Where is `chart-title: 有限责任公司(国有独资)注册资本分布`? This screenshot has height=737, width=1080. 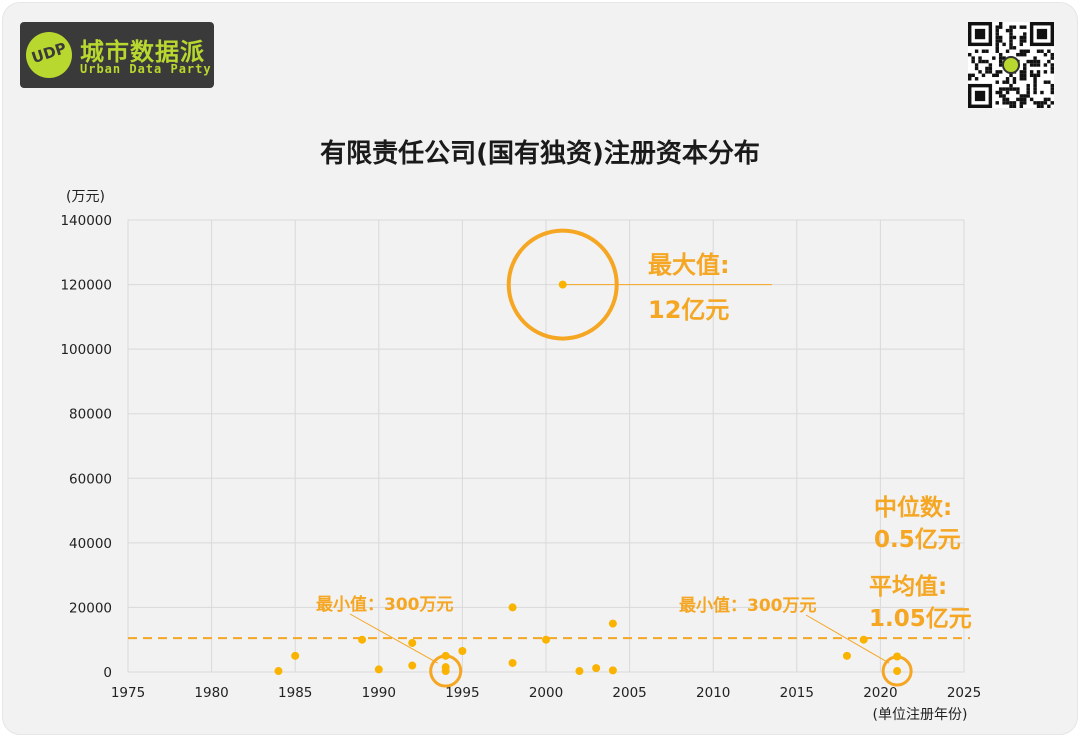 chart-title: 有限责任公司(国有独资)注册资本分布 is located at coordinates (540, 154).